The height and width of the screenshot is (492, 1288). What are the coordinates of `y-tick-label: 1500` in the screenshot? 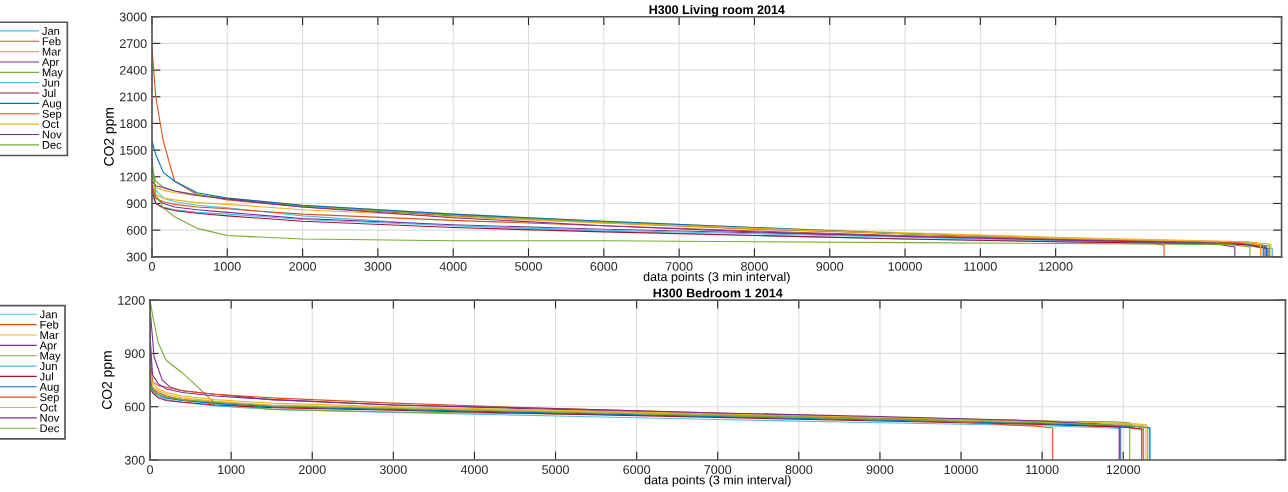 It's located at (133, 150).